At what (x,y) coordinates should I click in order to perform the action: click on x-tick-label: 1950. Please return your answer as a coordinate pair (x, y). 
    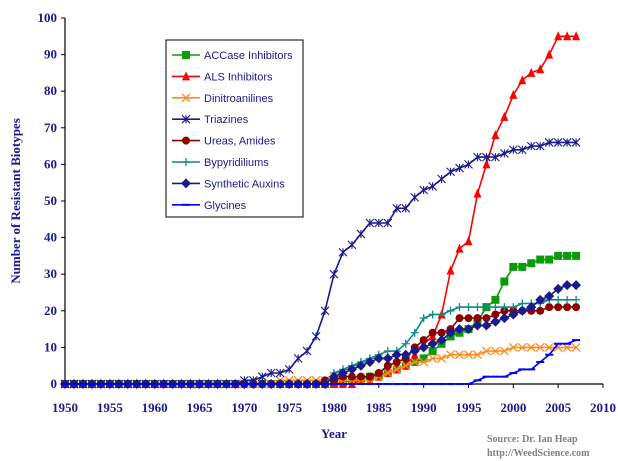
    Looking at the image, I should click on (65, 407).